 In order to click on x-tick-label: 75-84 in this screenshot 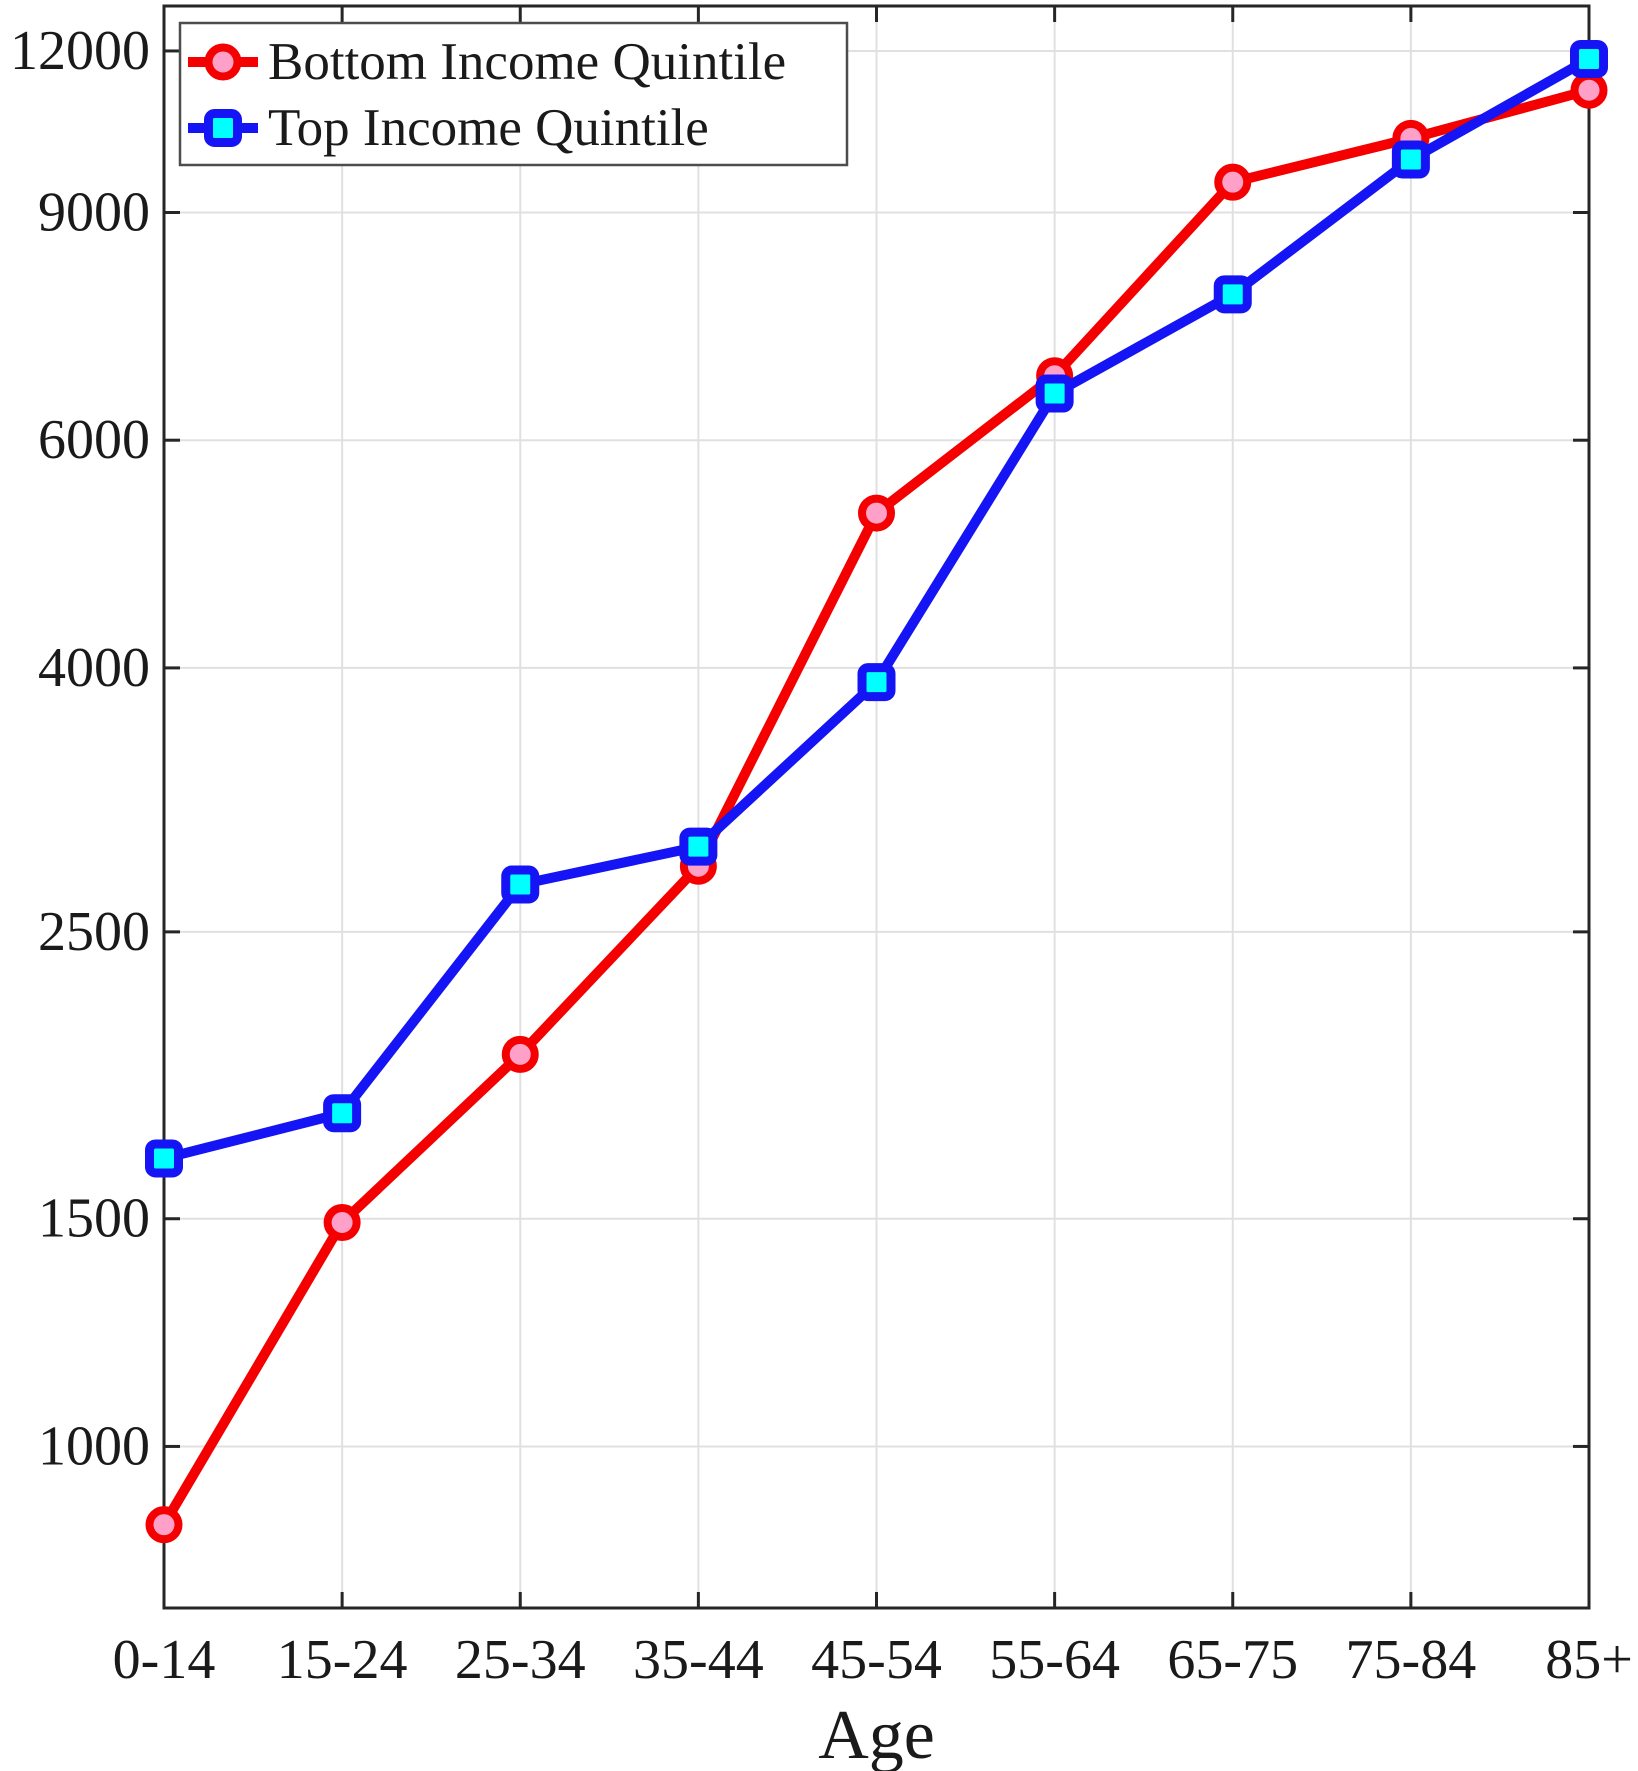, I will do `click(1411, 1660)`.